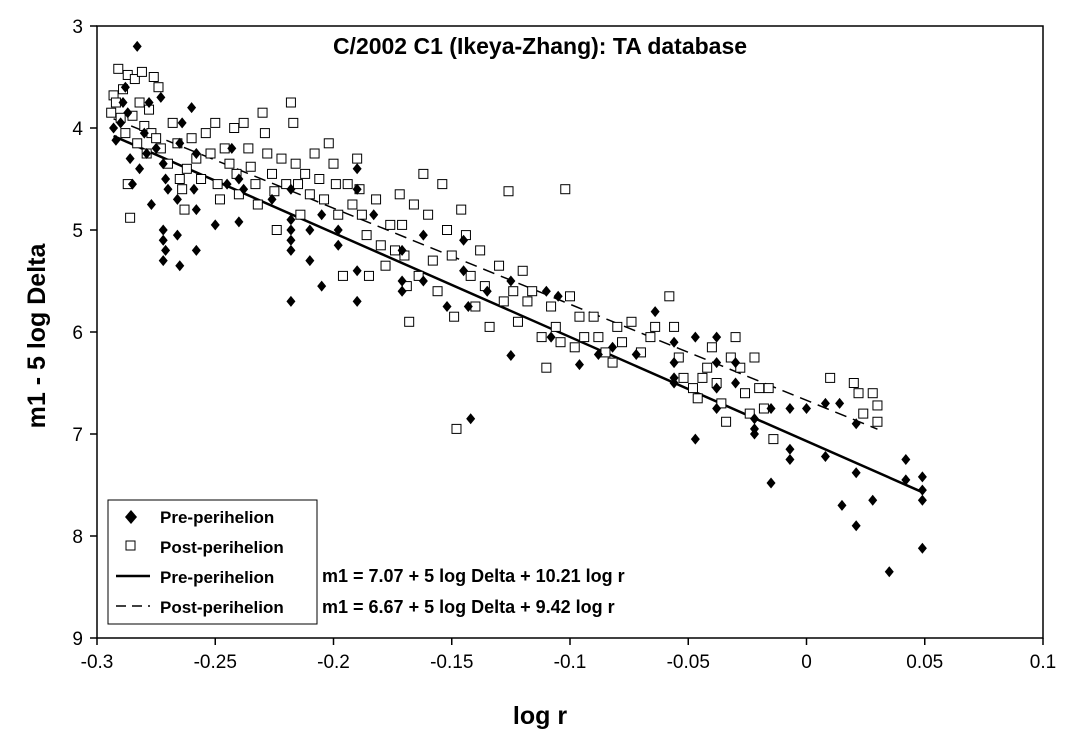 The image size is (1081, 753). What do you see at coordinates (688, 662) in the screenshot?
I see `x-tick-label: -0.05` at bounding box center [688, 662].